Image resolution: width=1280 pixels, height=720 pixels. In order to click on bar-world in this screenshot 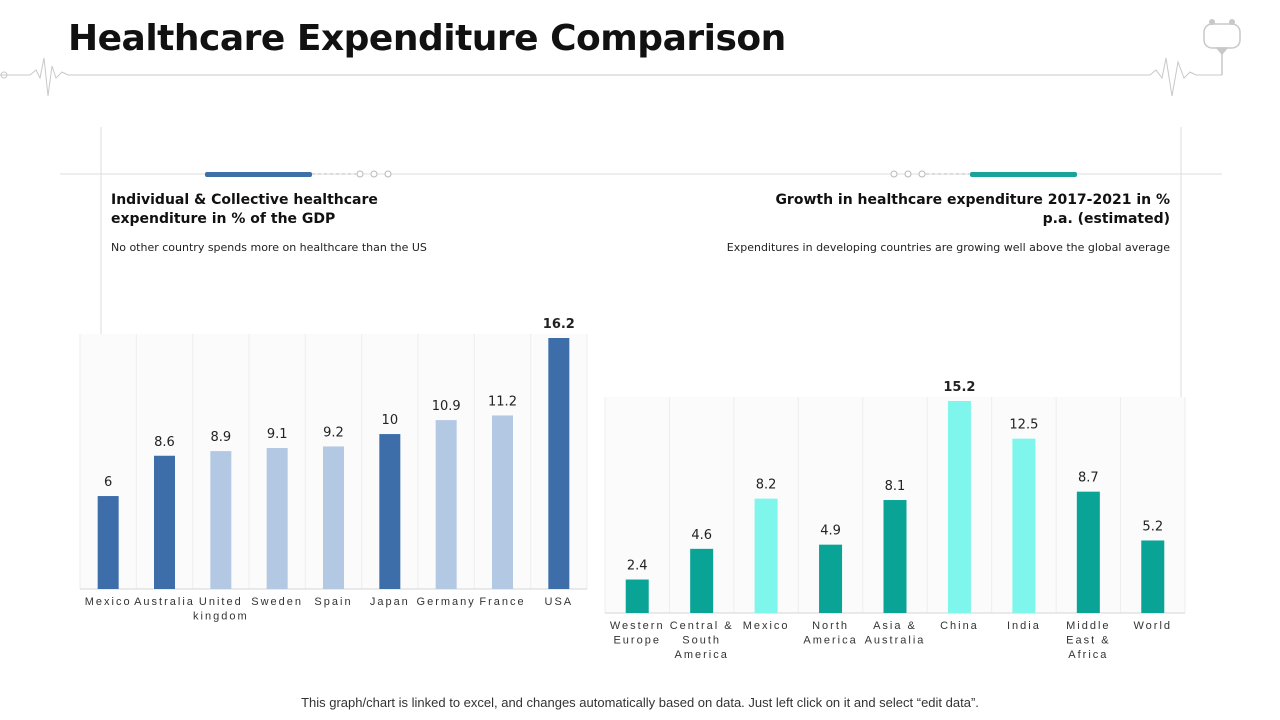, I will do `click(1153, 576)`.